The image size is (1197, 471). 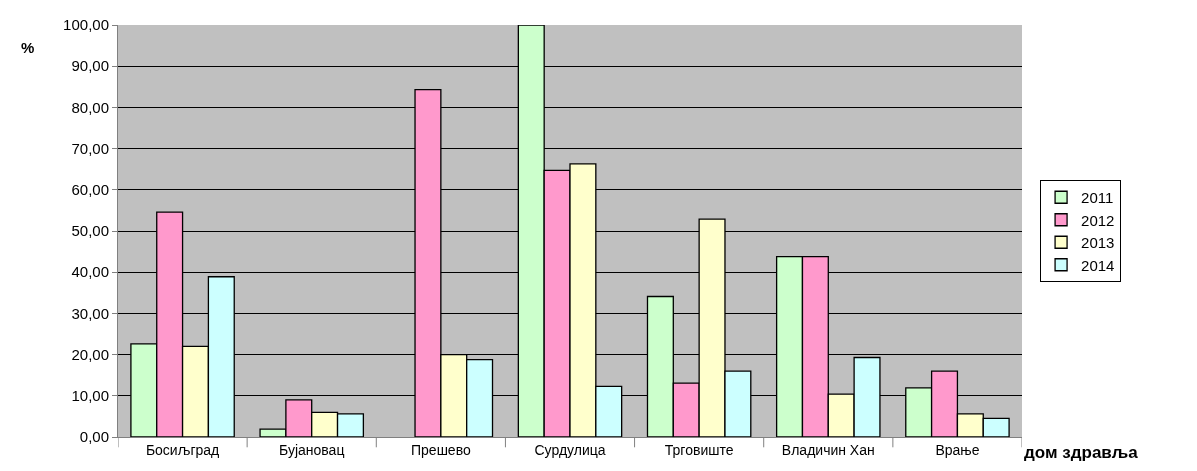 I want to click on y-tick-label: 10,00, so click(x=90, y=396).